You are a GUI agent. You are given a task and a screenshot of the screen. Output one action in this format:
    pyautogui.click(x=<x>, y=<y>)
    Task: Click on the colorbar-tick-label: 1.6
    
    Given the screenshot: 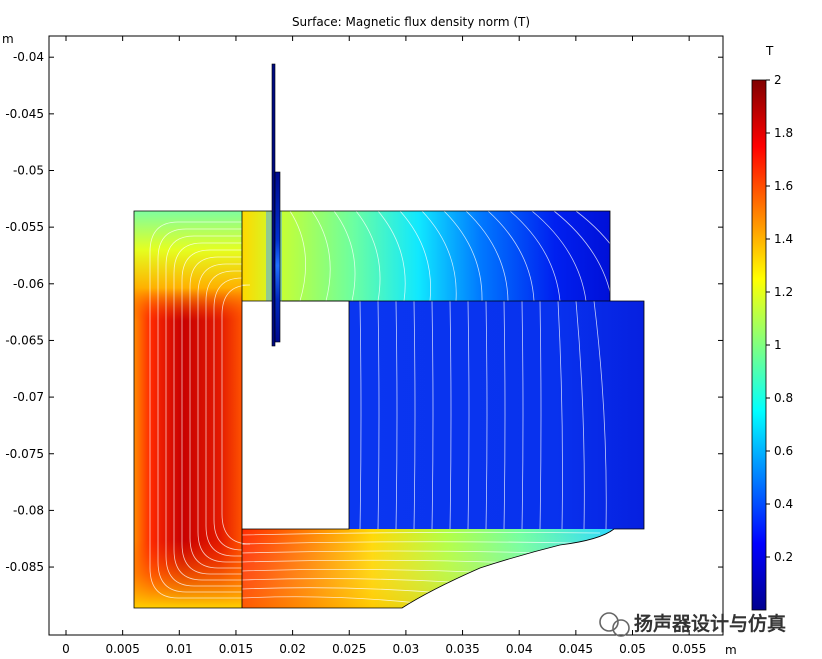 What is the action you would take?
    pyautogui.click(x=783, y=186)
    